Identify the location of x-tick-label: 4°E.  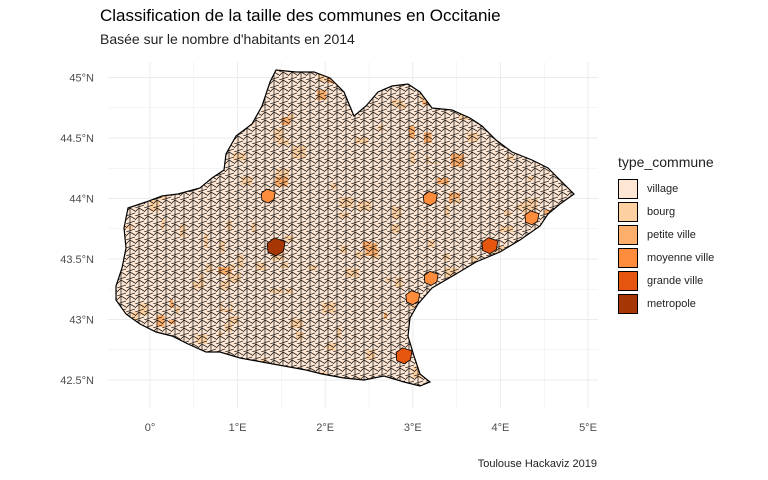
(500, 428).